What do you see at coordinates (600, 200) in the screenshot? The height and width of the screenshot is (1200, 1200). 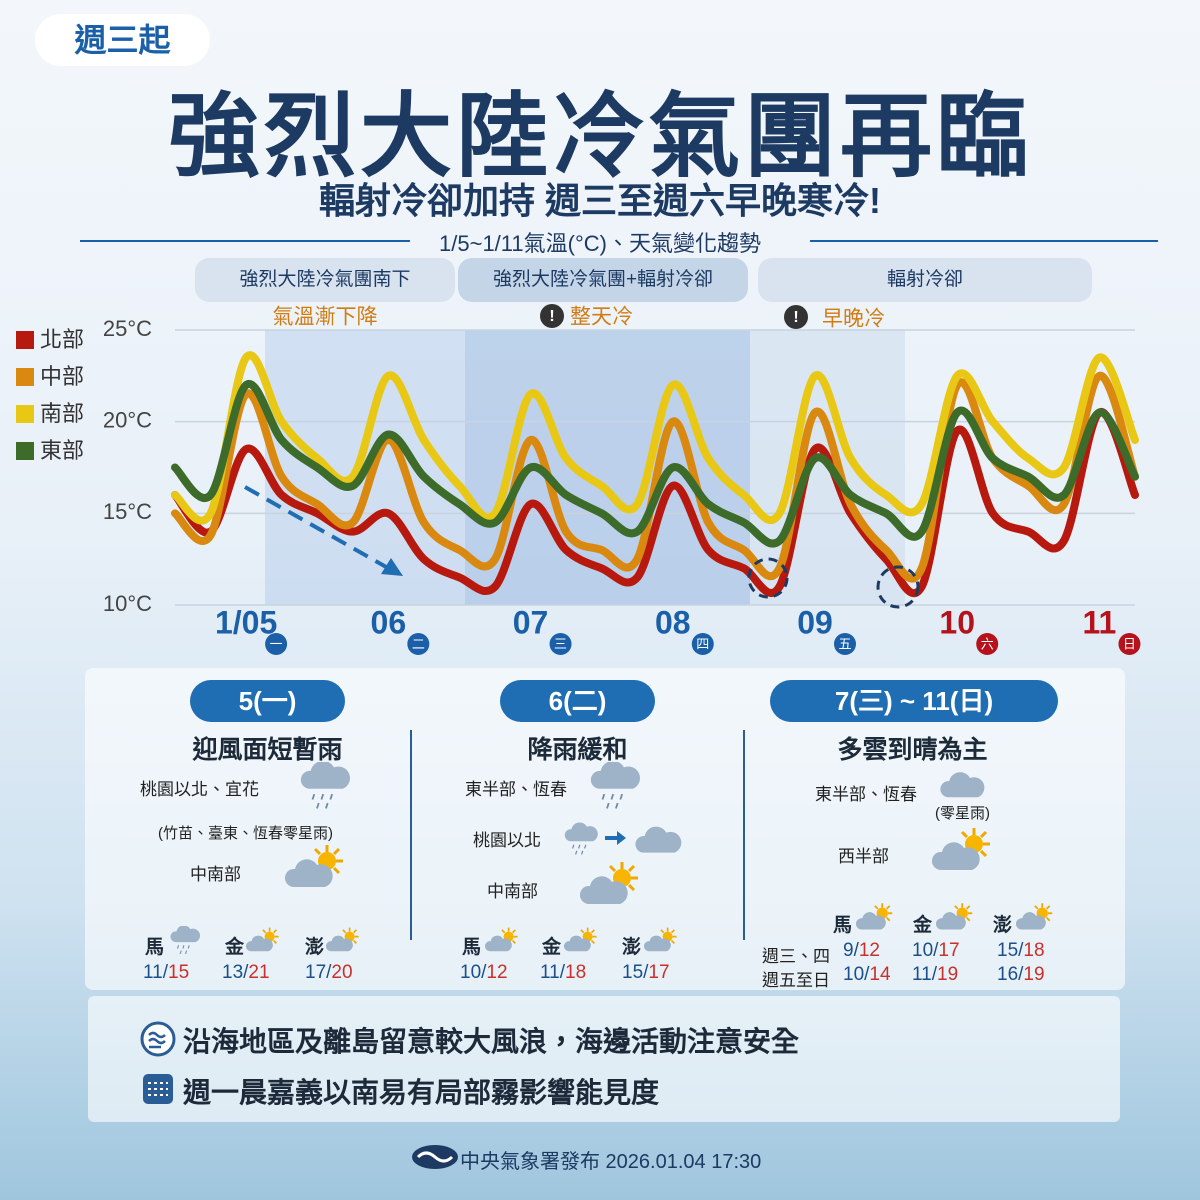 I see `subtitle: 輻射冷卻加持 週三至週六早晚寒冷!` at bounding box center [600, 200].